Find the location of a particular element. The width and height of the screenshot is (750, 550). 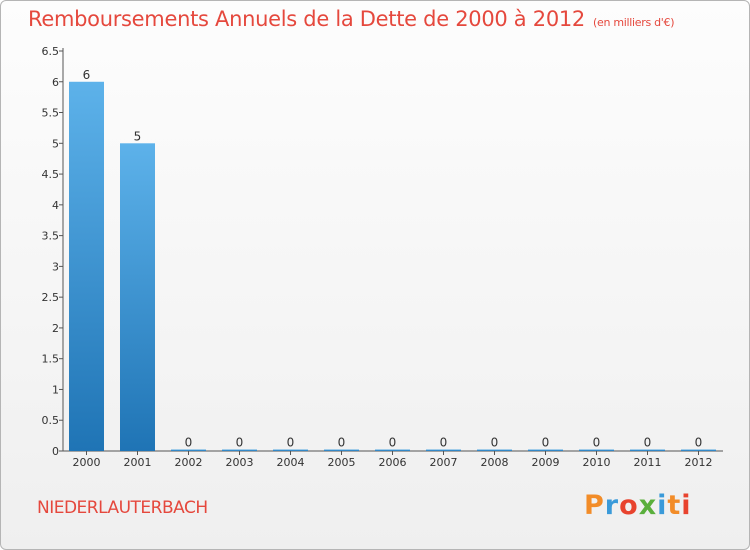

x-tick-label-2000: 2000 is located at coordinates (87, 462).